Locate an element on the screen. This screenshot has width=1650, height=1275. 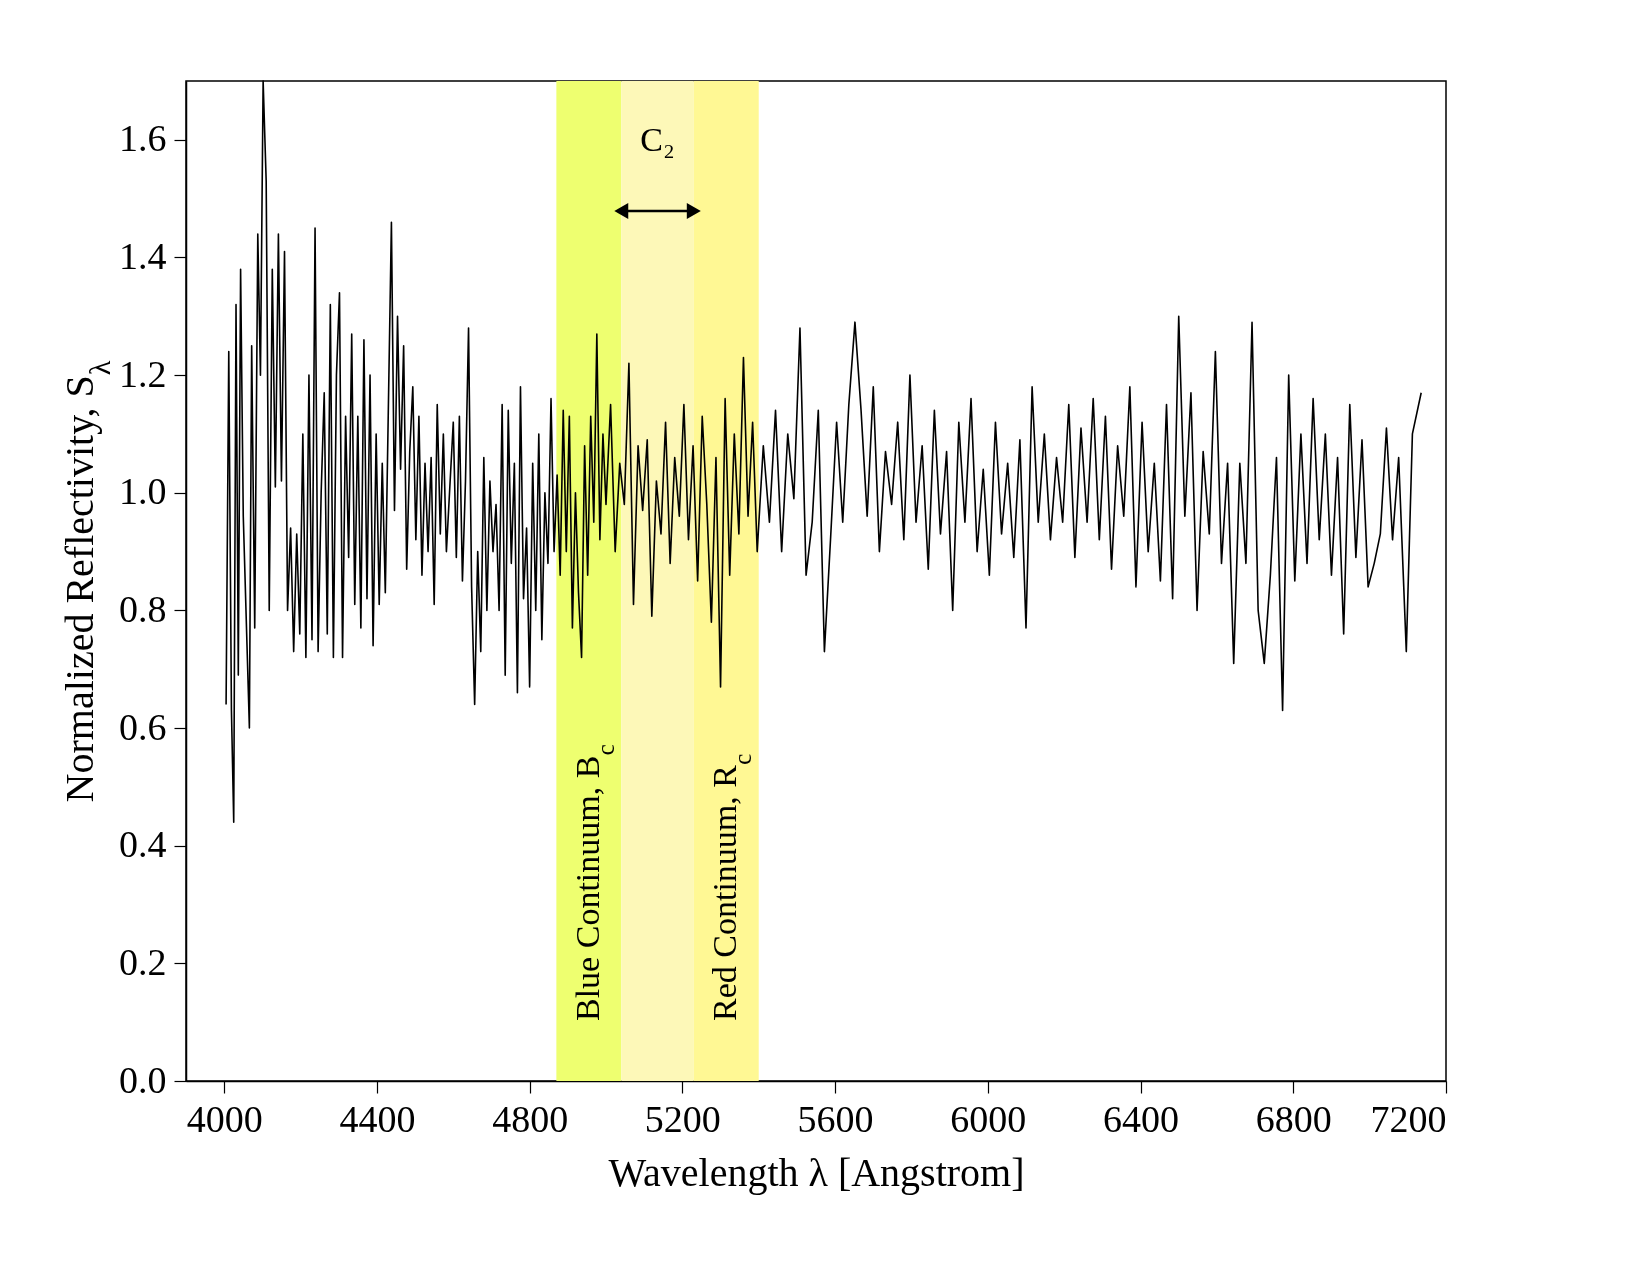
x-tick-label: 4800 is located at coordinates (530, 1118).